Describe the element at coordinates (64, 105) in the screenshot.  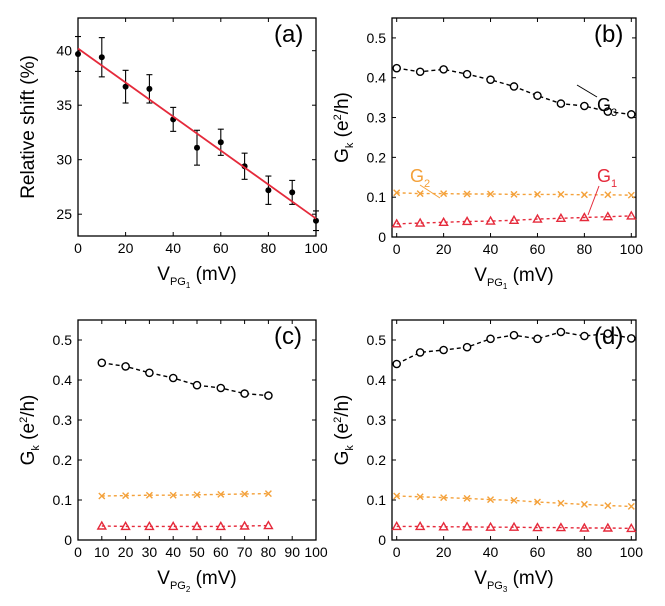
I see `y-tick-label: 35` at that location.